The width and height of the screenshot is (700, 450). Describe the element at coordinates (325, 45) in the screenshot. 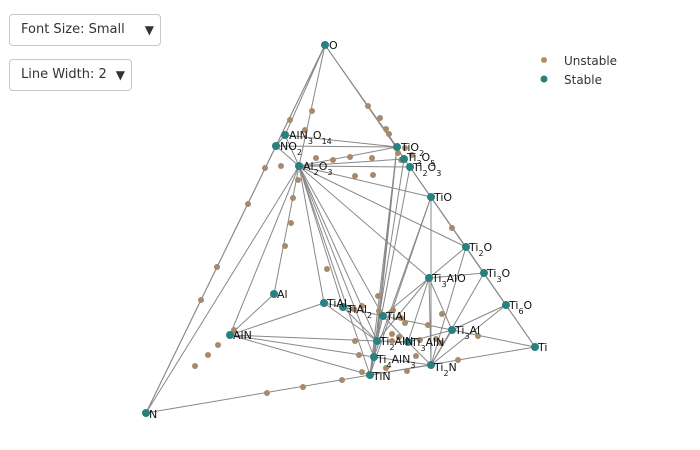

I see `stable-point-O` at that location.